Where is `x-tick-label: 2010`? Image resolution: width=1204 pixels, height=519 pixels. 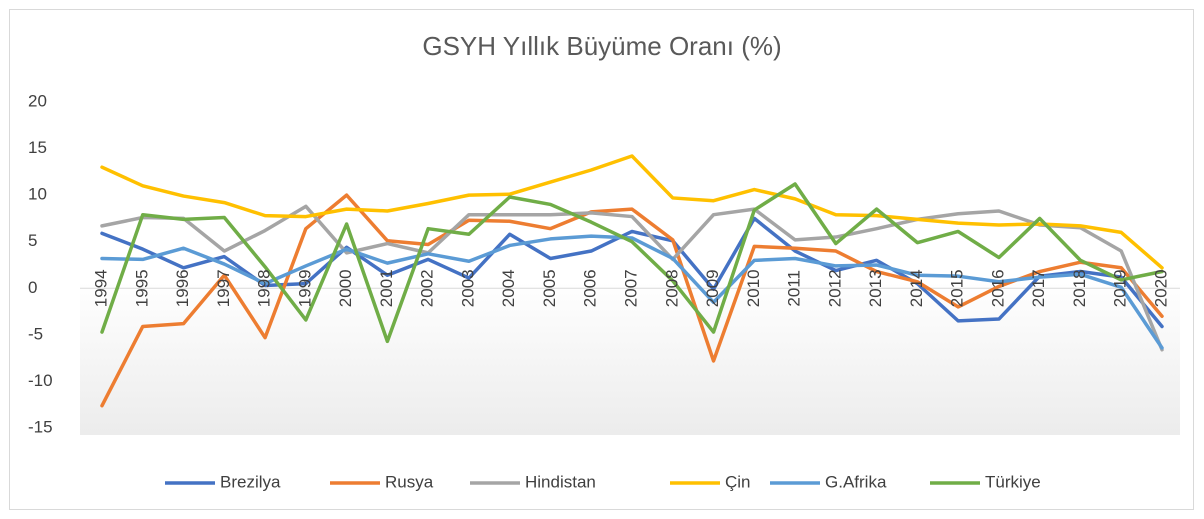
x-tick-label: 2010 is located at coordinates (753, 288).